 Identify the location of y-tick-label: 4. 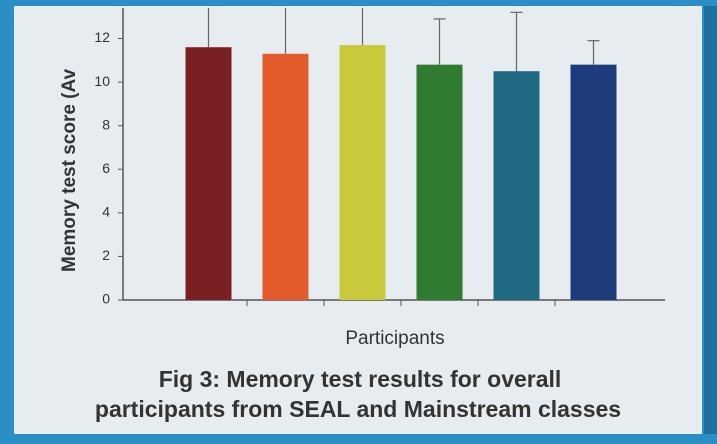
(106, 212).